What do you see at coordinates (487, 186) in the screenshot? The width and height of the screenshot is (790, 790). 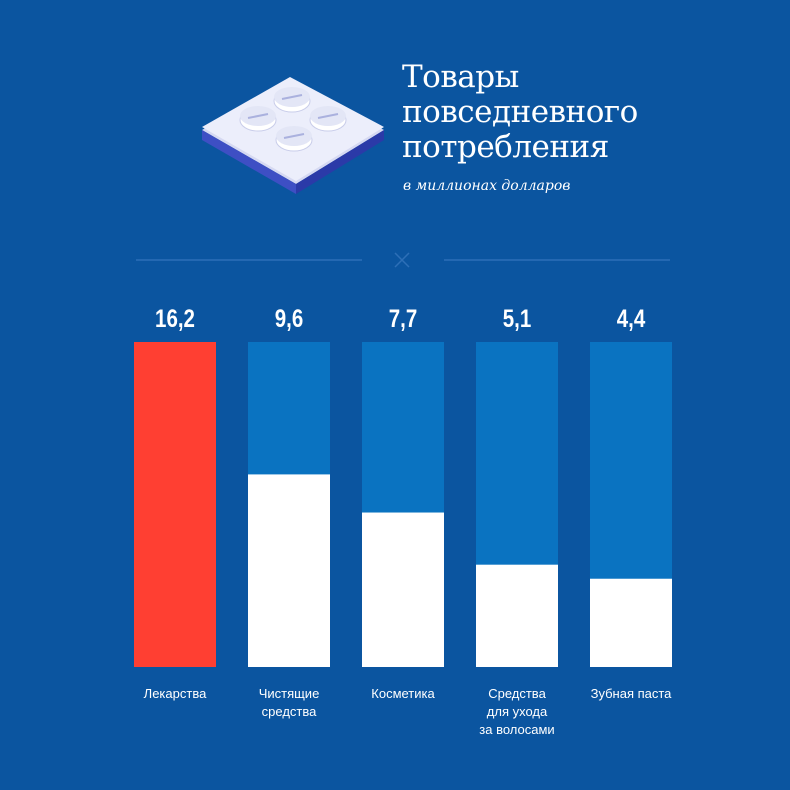 I see `chart-subtitle: в миллионах долларов` at bounding box center [487, 186].